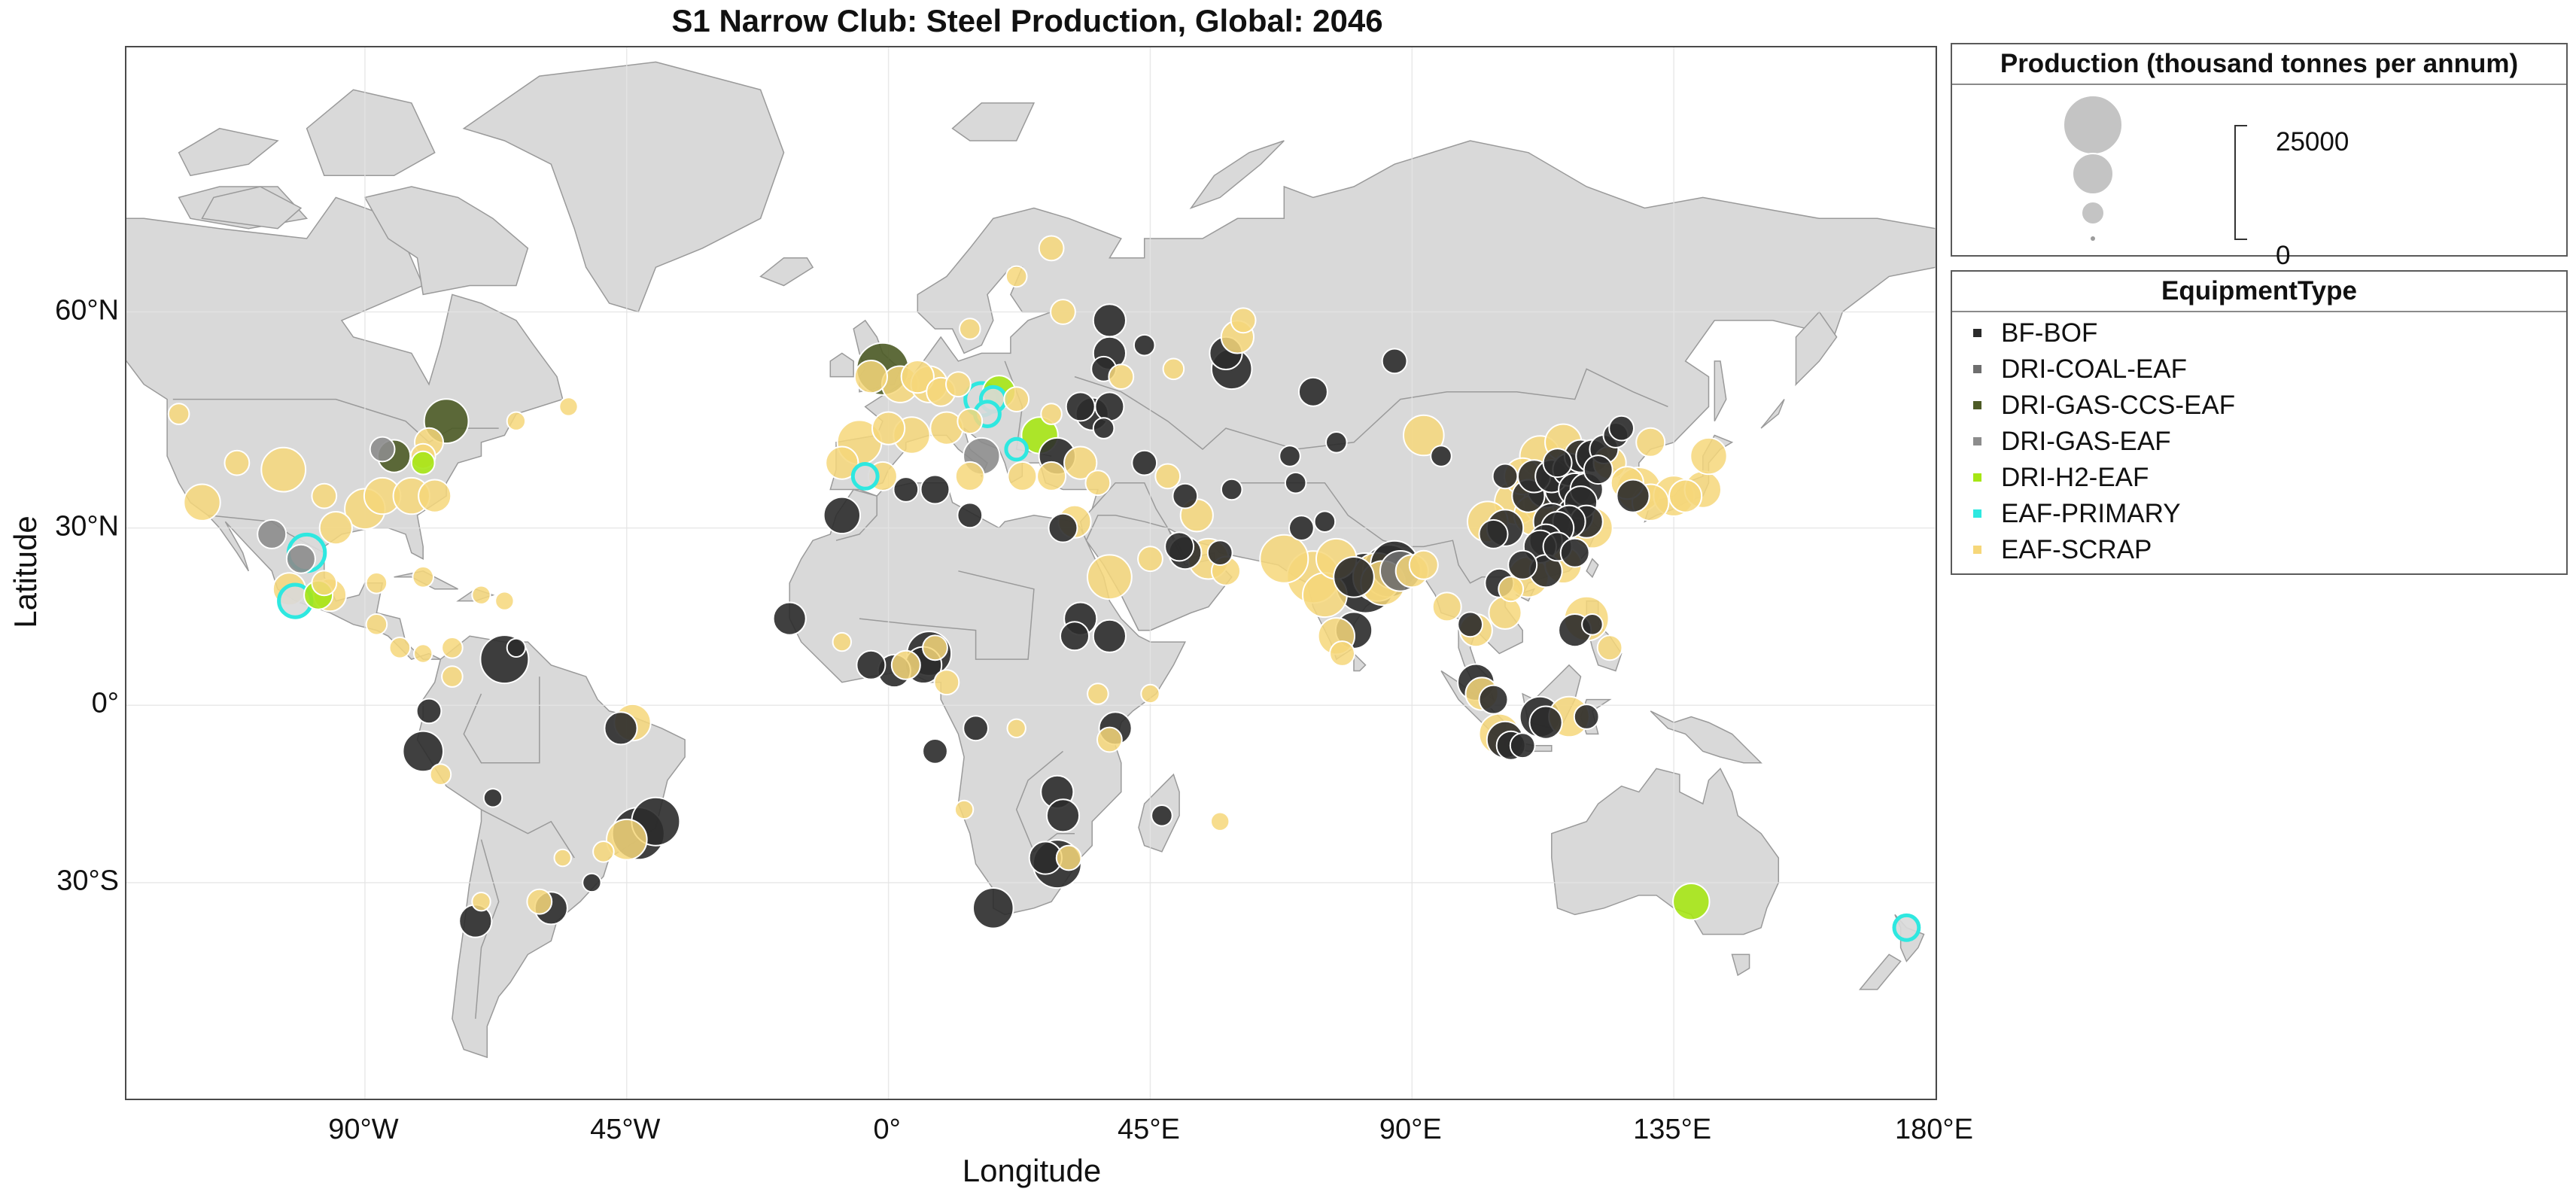  Describe the element at coordinates (2035, 334) in the screenshot. I see `legend-item-bf-bof: BF-BOF` at that location.